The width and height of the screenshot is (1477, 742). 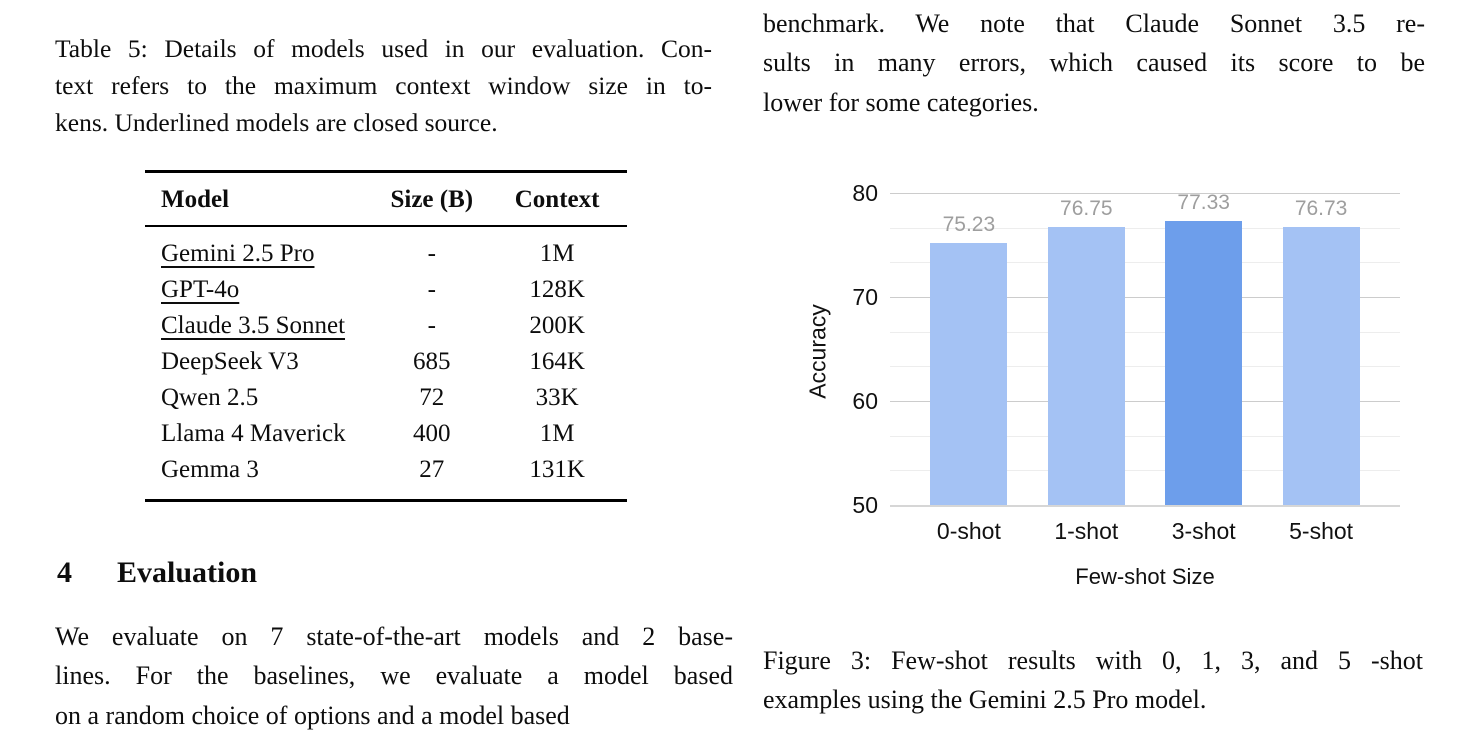 What do you see at coordinates (253, 325) in the screenshot?
I see `model-name: Claude 3.5 Sonnet` at bounding box center [253, 325].